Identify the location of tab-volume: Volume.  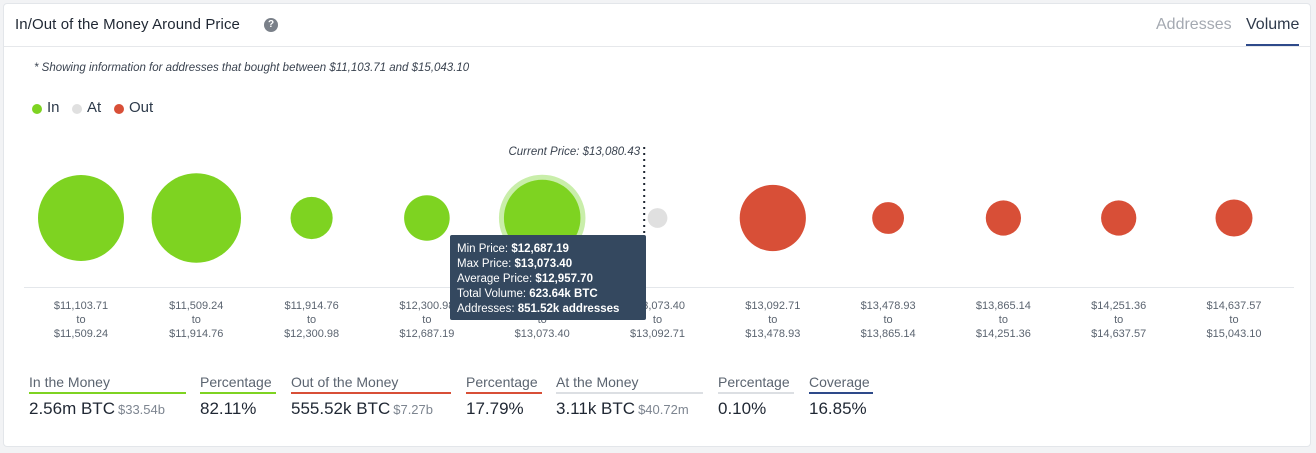
(1273, 31).